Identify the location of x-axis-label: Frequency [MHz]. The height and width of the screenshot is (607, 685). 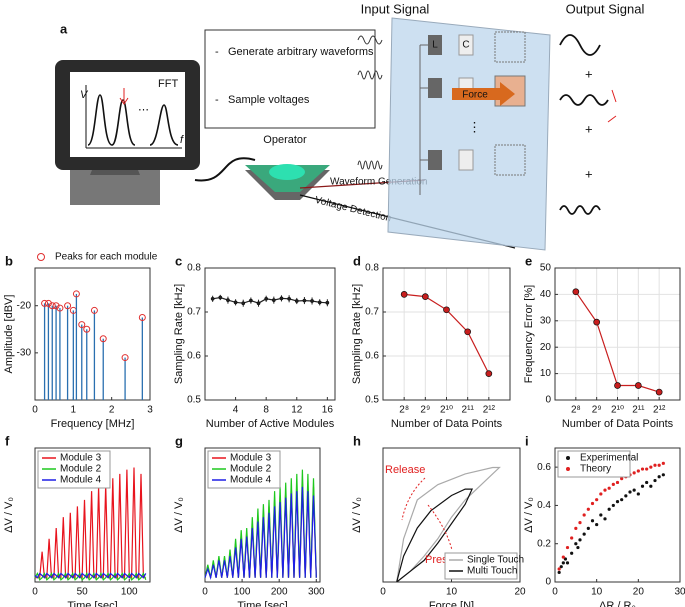
(93, 424).